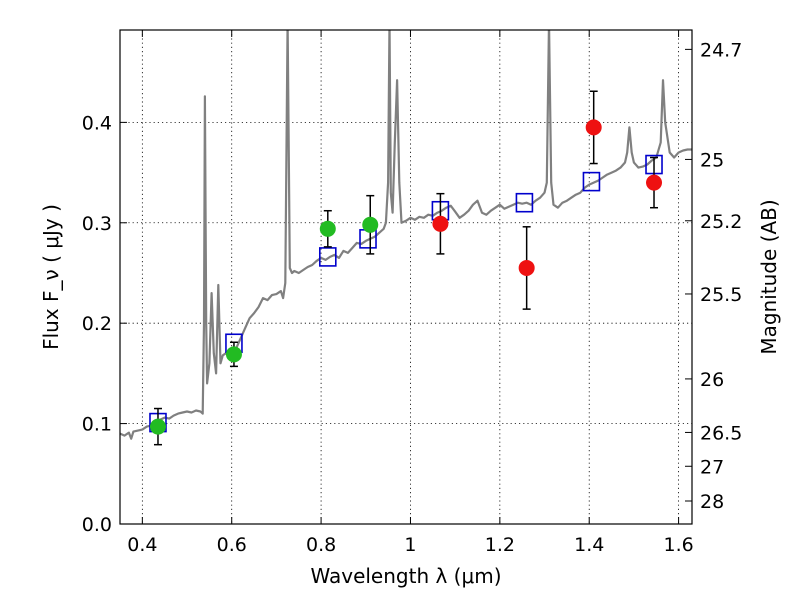  I want to click on y2-tick-label: 26.5, so click(721, 433).